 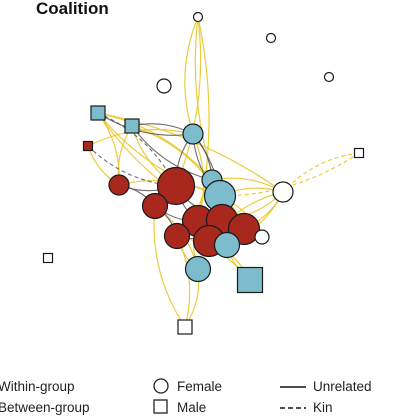 I want to click on node-j, so click(x=176, y=186).